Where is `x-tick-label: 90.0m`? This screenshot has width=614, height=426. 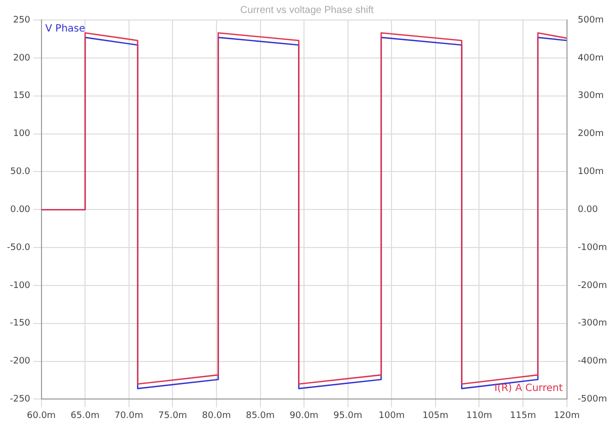 x-tick-label: 90.0m is located at coordinates (304, 415).